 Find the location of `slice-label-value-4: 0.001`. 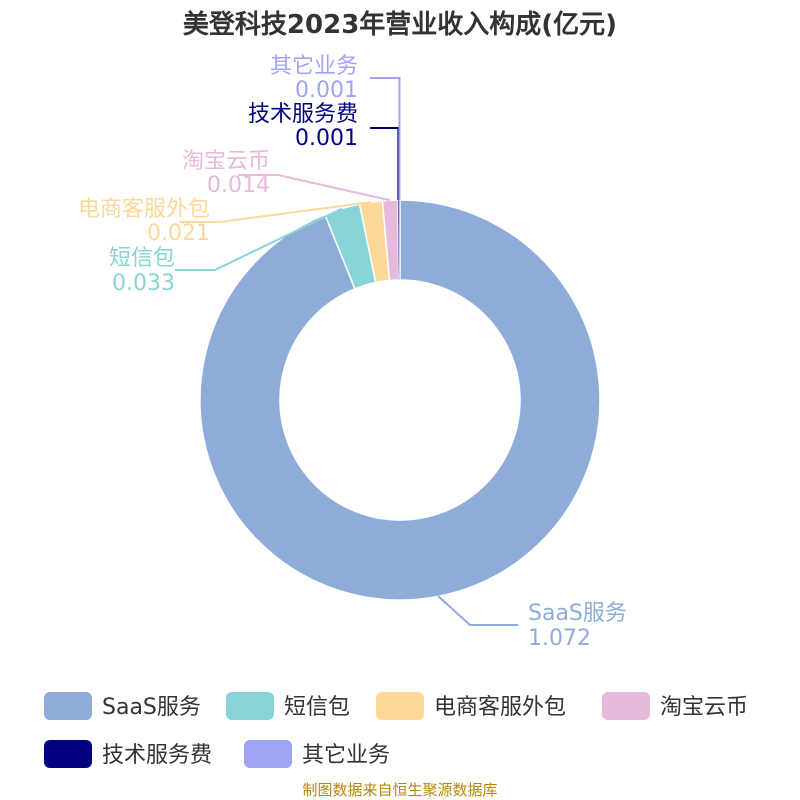

slice-label-value-4: 0.001 is located at coordinates (326, 138).